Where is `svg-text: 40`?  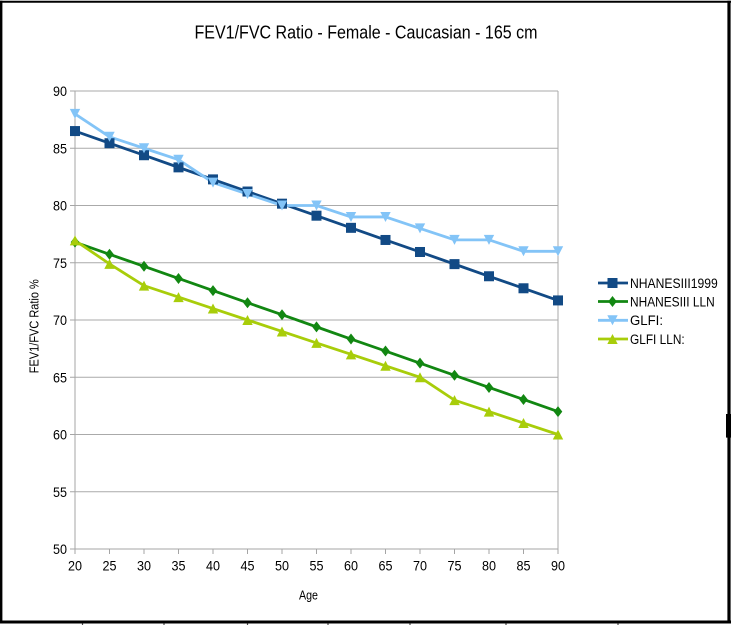 svg-text: 40 is located at coordinates (213, 566).